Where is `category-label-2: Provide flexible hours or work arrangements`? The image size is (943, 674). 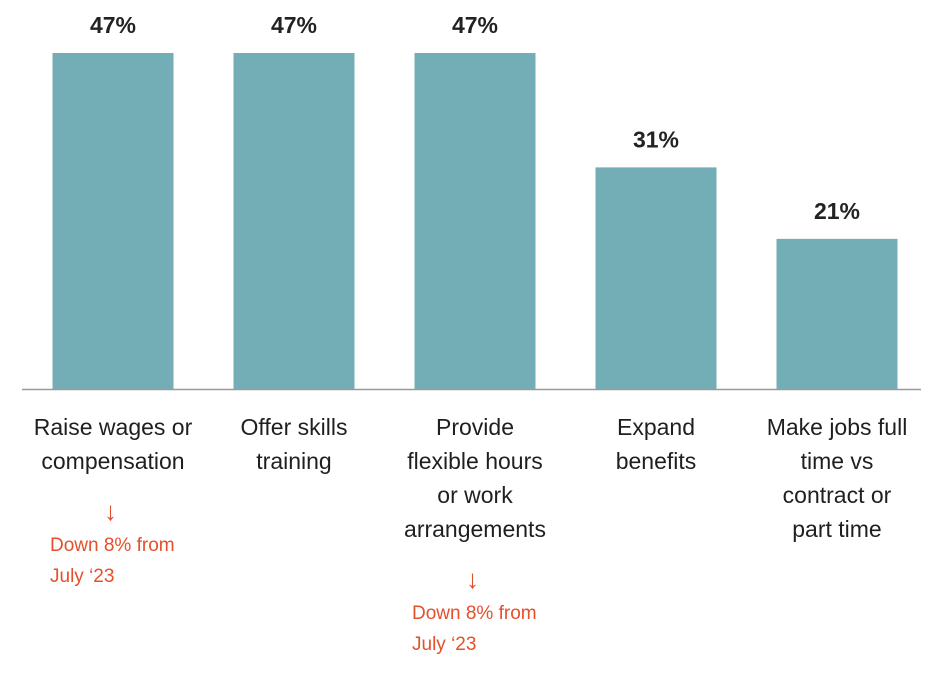 category-label-2: Provide flexible hours or work arrangements is located at coordinates (475, 478).